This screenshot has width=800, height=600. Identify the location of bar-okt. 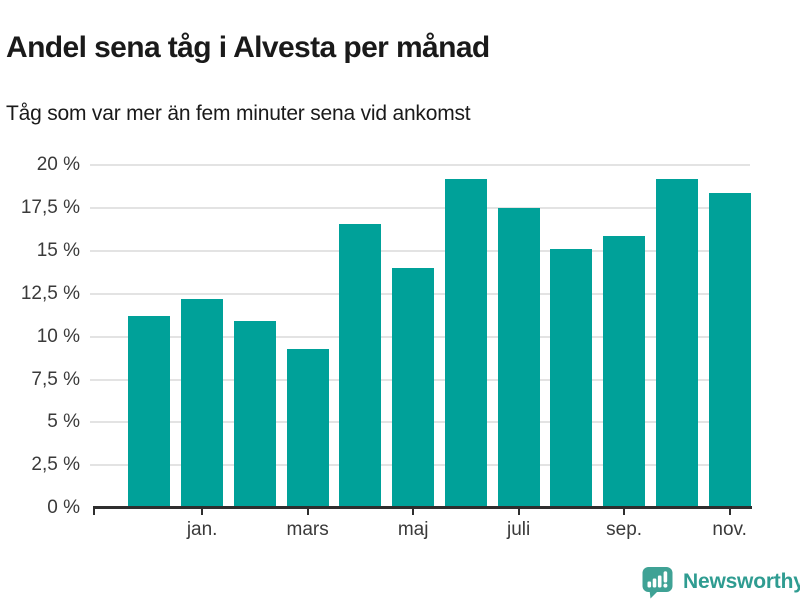
(676, 343).